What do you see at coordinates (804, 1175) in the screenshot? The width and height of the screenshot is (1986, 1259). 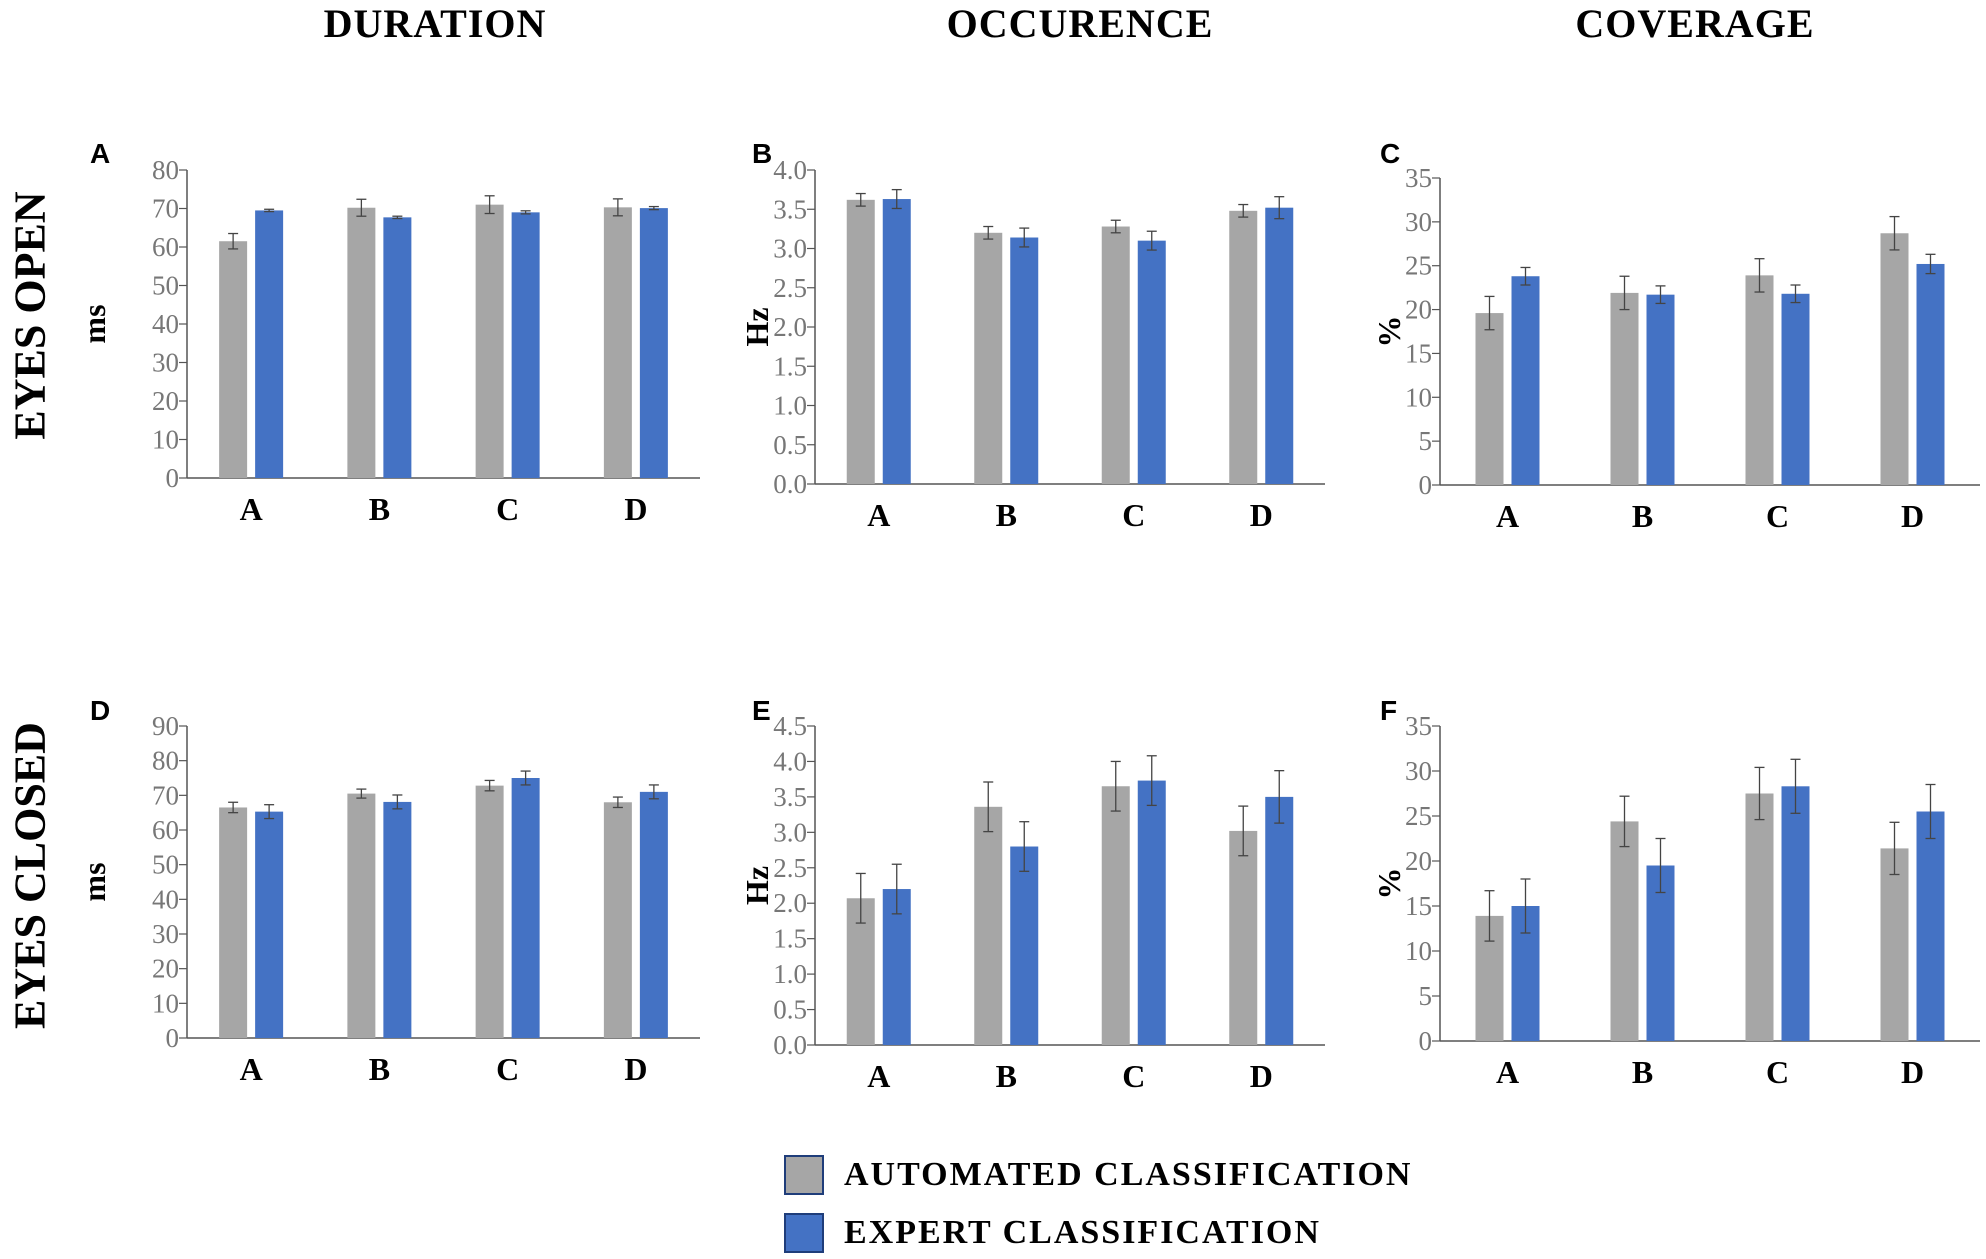 I see `legend-swatch-automated` at bounding box center [804, 1175].